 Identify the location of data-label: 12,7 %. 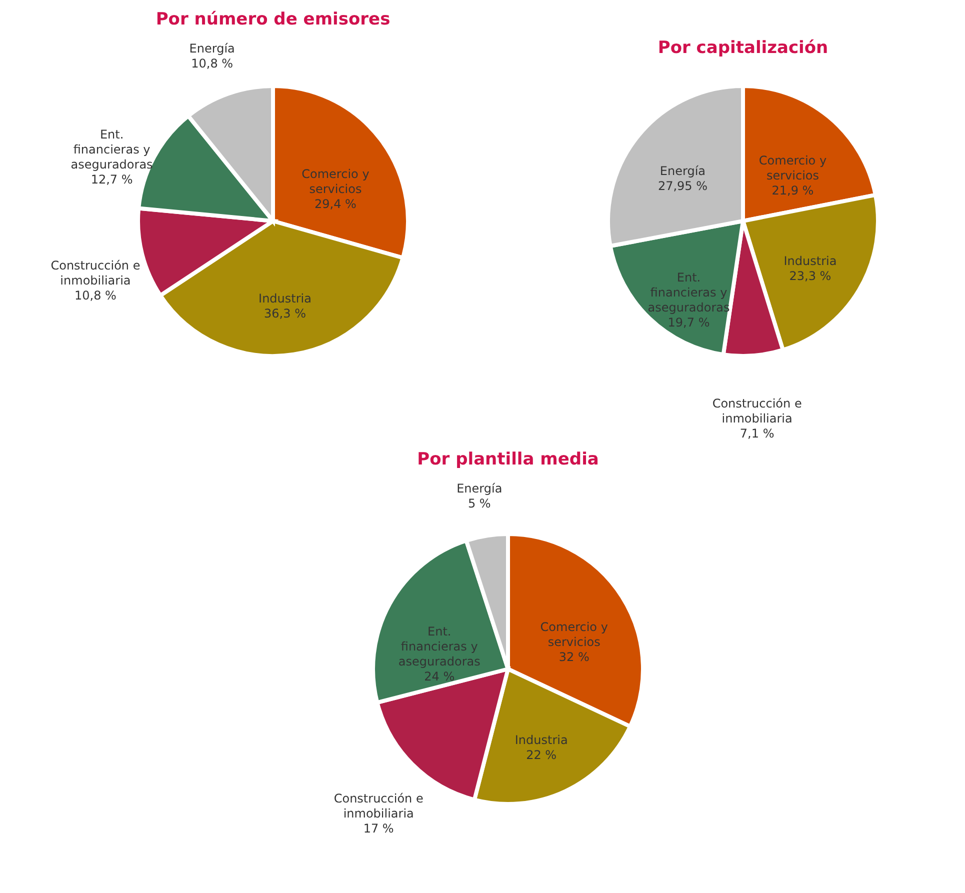
(111, 179).